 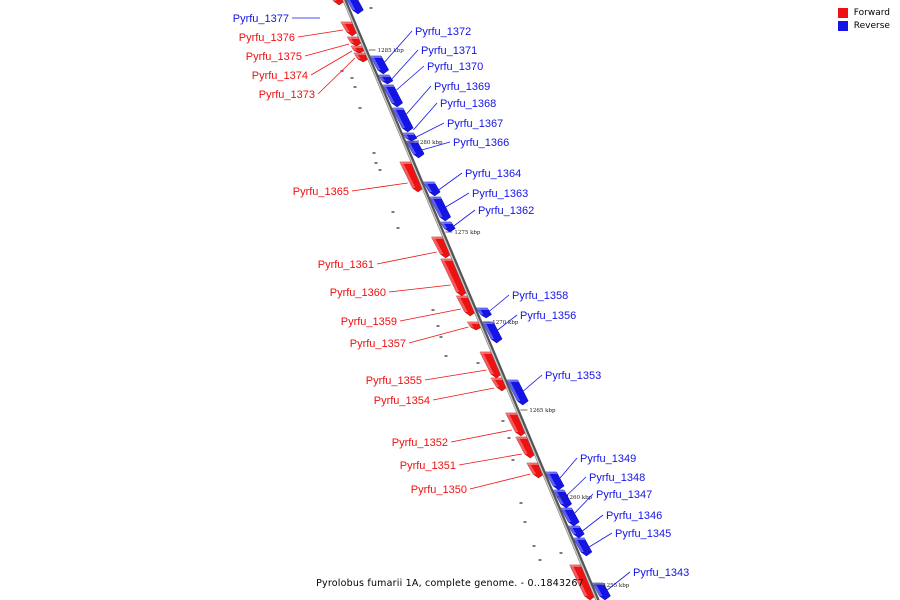 What do you see at coordinates (409, 338) in the screenshot?
I see `gene-label-forward: Pyrfu_1357` at bounding box center [409, 338].